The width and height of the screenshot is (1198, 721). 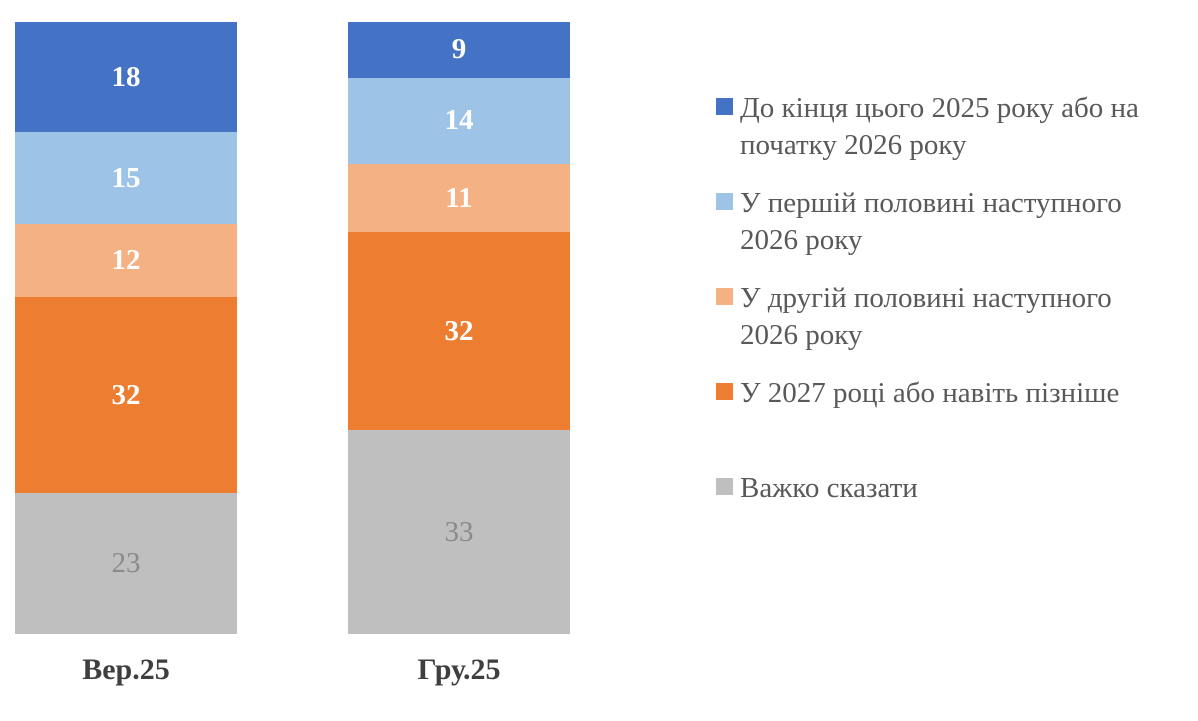 I want to click on axis-category-label: Вер.25, so click(x=126, y=669).